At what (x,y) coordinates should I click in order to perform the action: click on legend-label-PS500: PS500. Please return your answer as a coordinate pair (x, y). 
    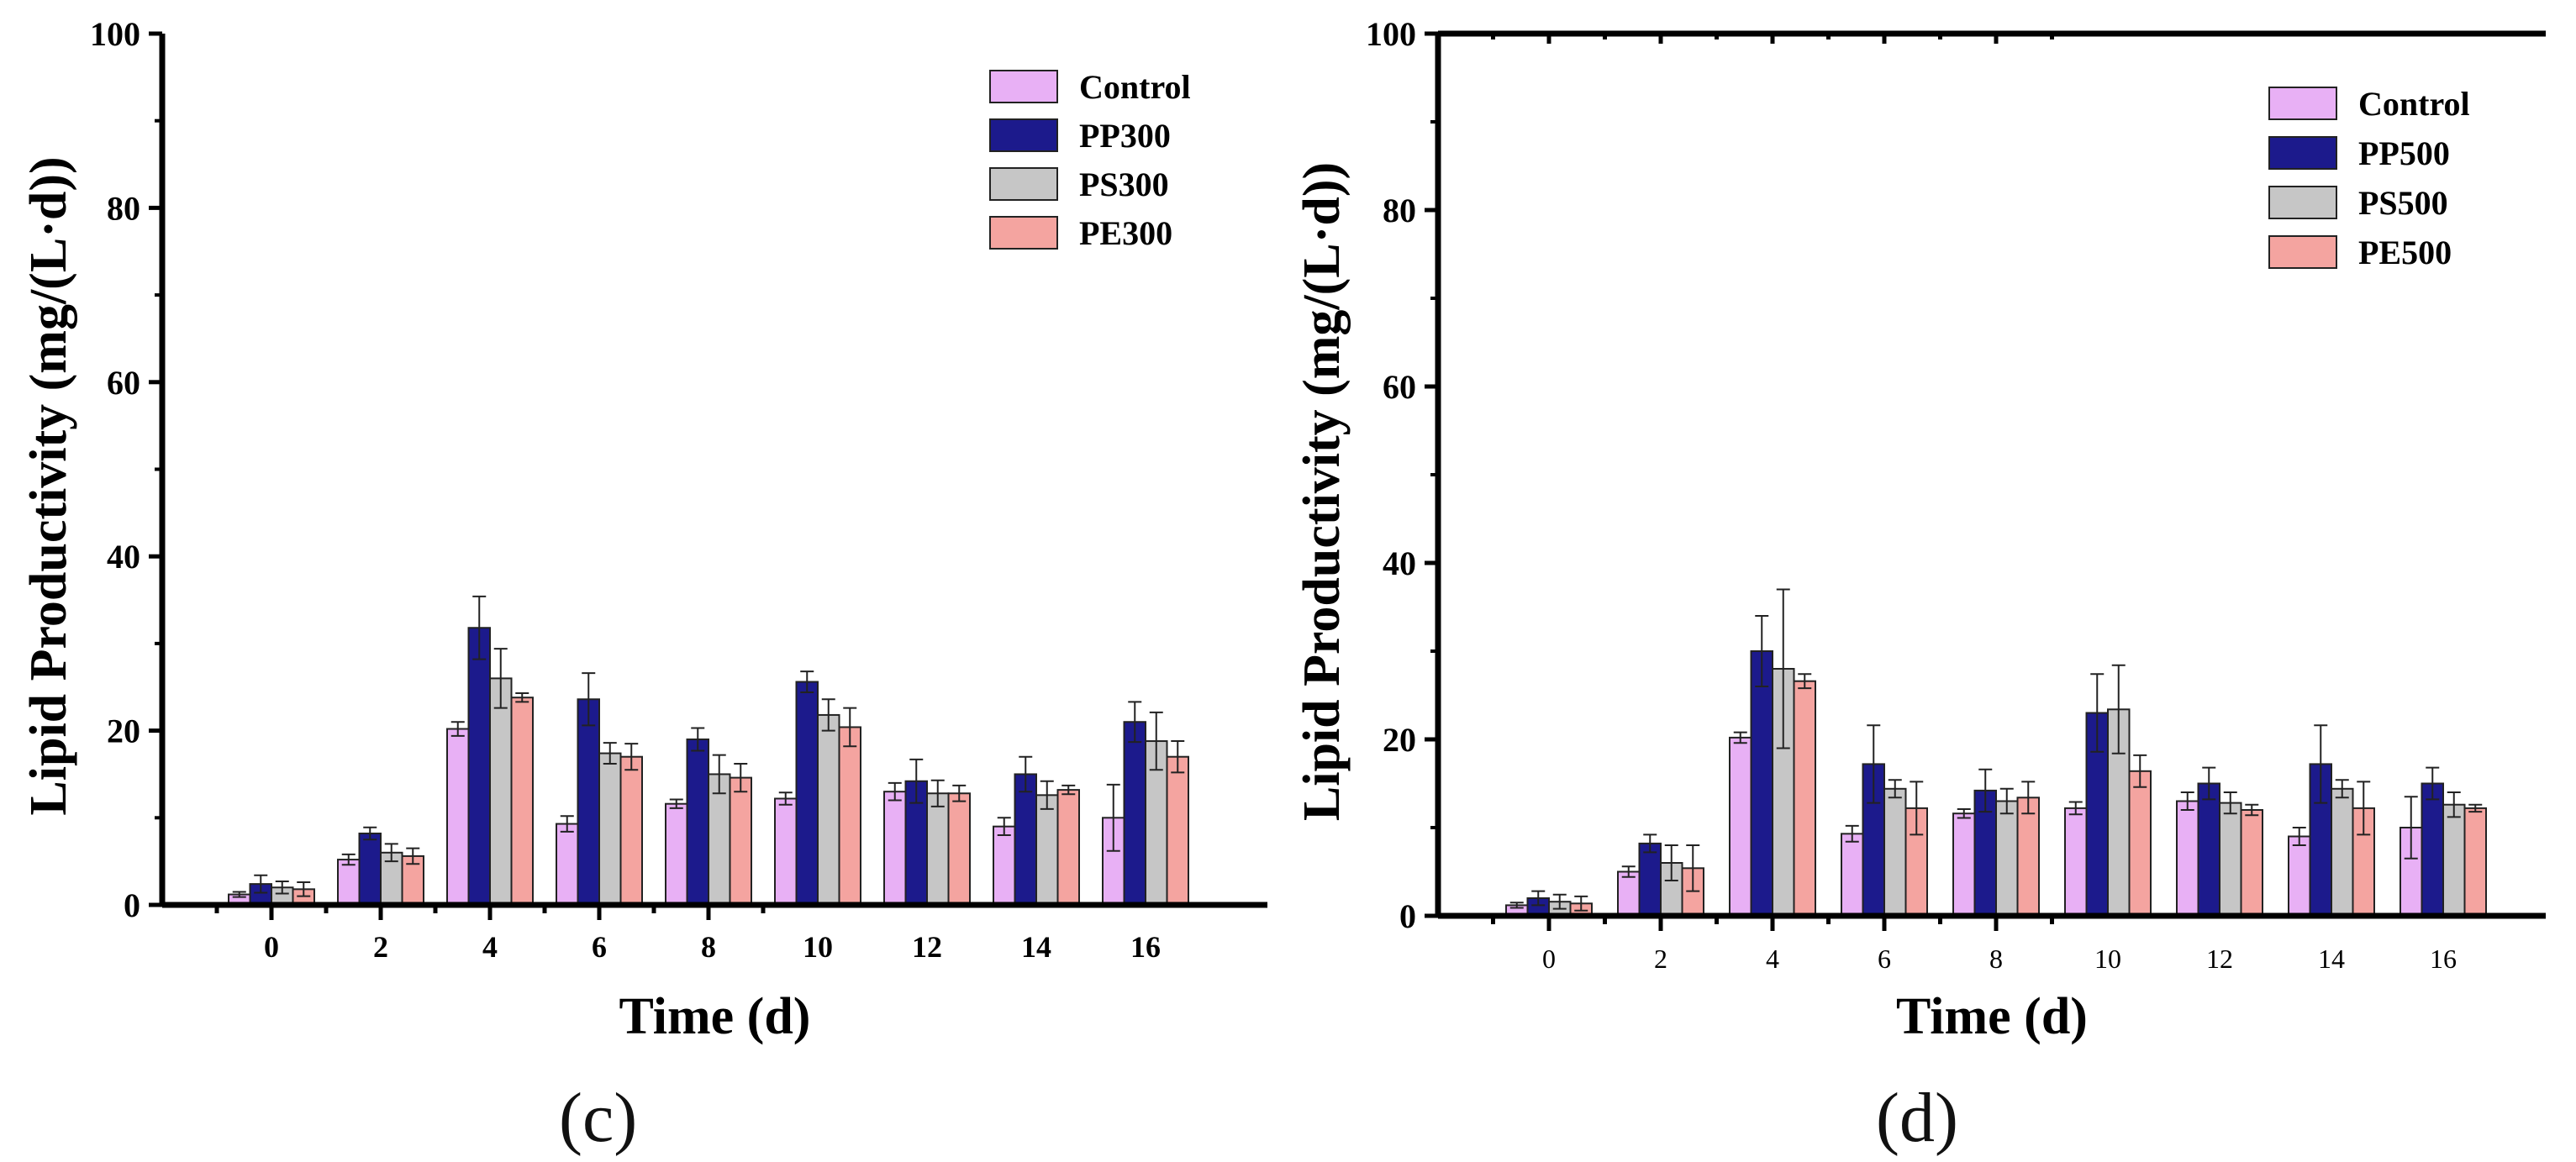
    Looking at the image, I should click on (2403, 203).